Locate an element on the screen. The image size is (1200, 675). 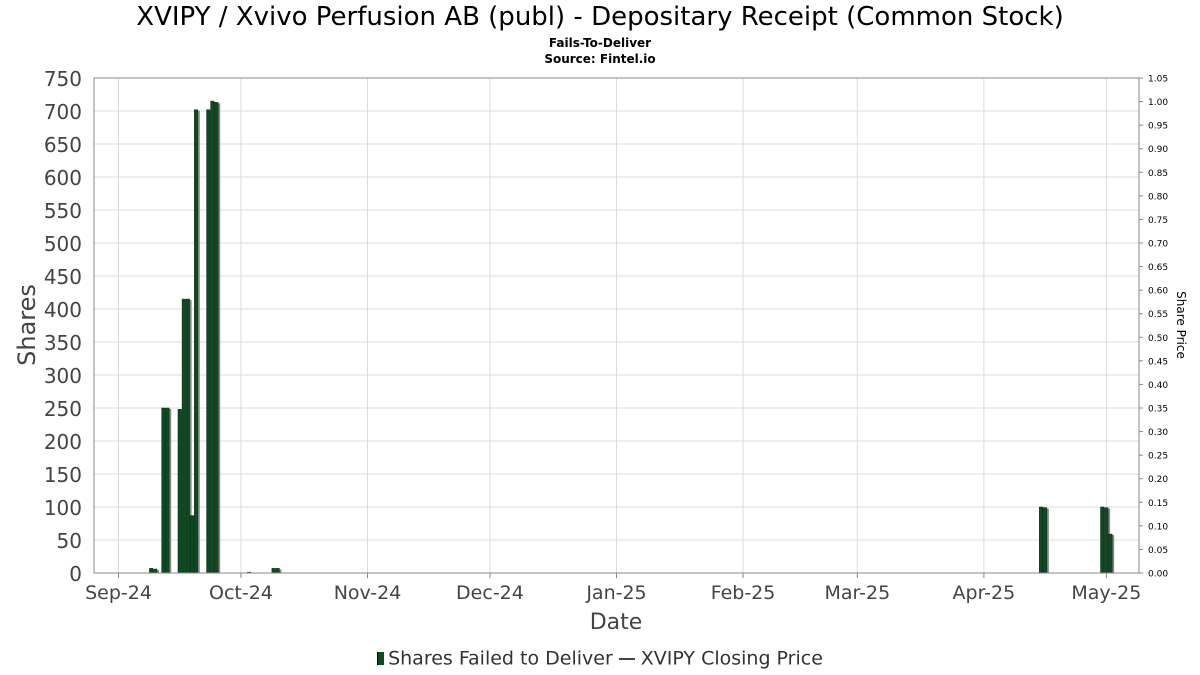
y2-tick-label: 0.05 is located at coordinates (1158, 551).